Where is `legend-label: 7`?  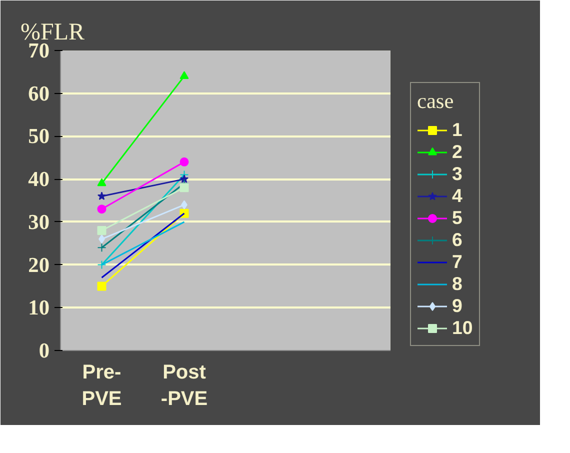 legend-label: 7 is located at coordinates (458, 262).